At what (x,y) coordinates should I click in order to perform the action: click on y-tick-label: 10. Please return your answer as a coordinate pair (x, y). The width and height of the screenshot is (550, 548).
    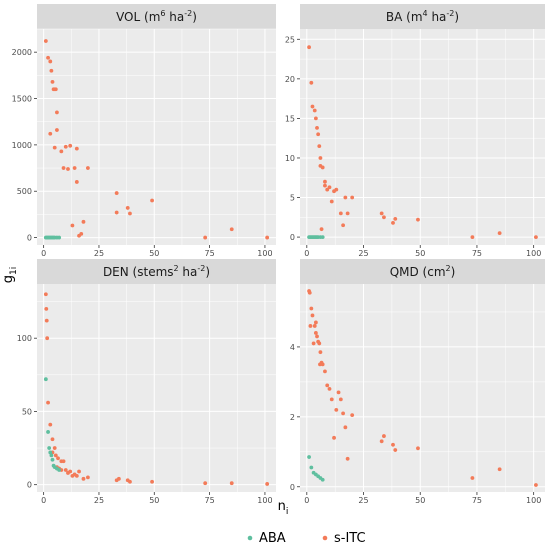
    Looking at the image, I should click on (290, 158).